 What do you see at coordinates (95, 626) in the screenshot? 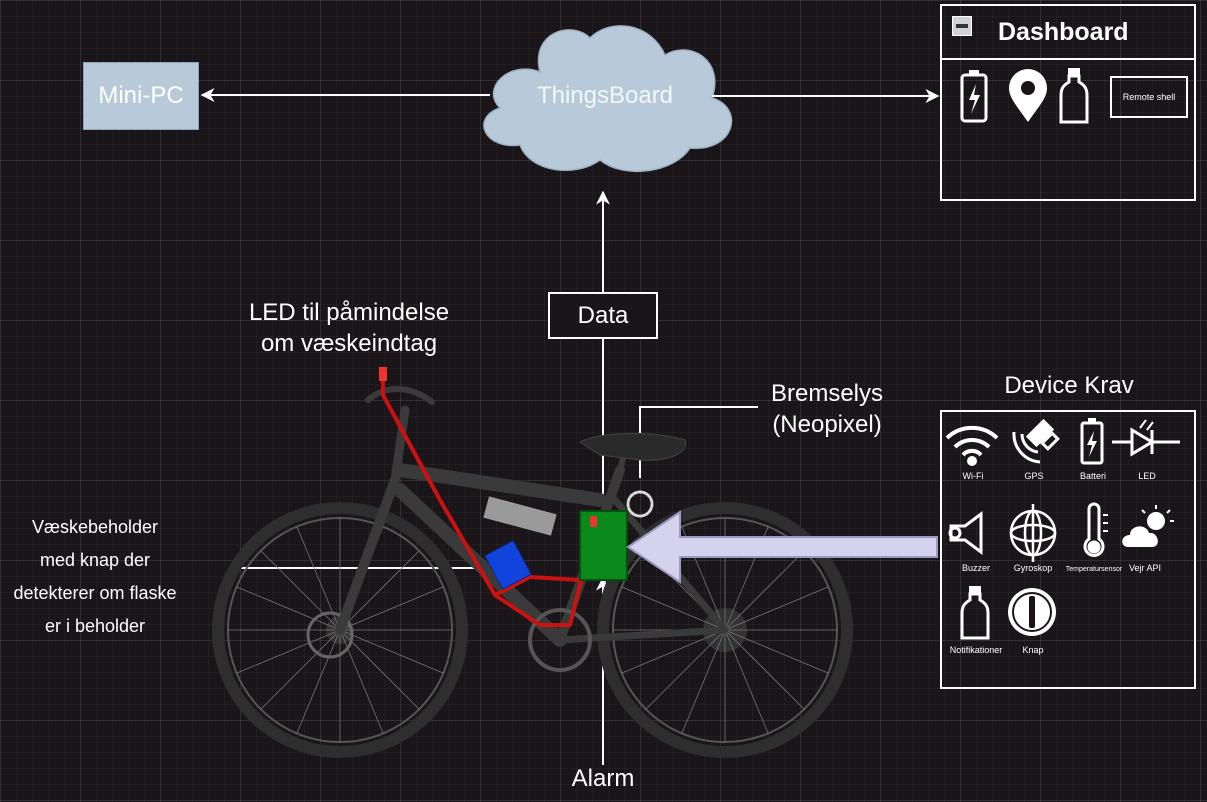
I see `holder-label-line-4: er i beholder` at bounding box center [95, 626].